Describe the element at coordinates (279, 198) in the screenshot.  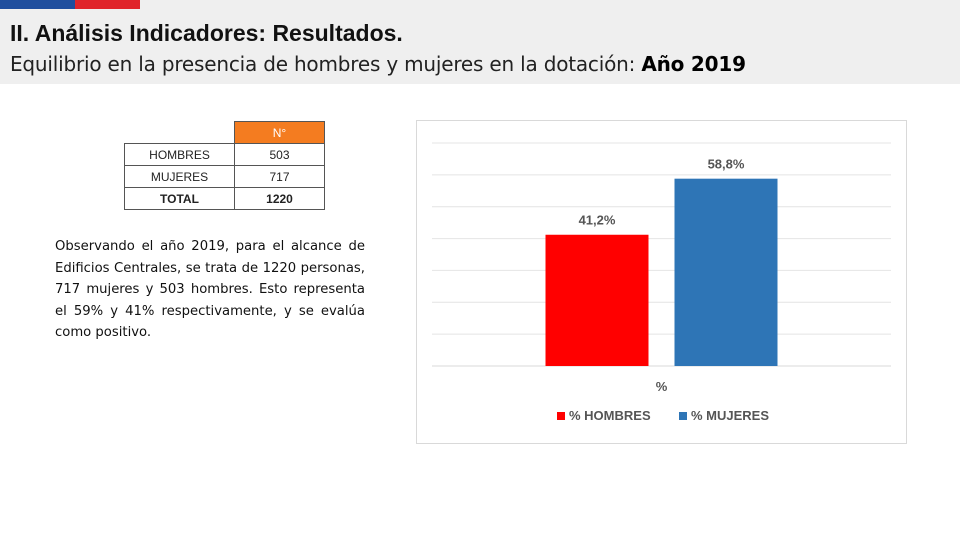
I see `table-total-value: 1220` at that location.